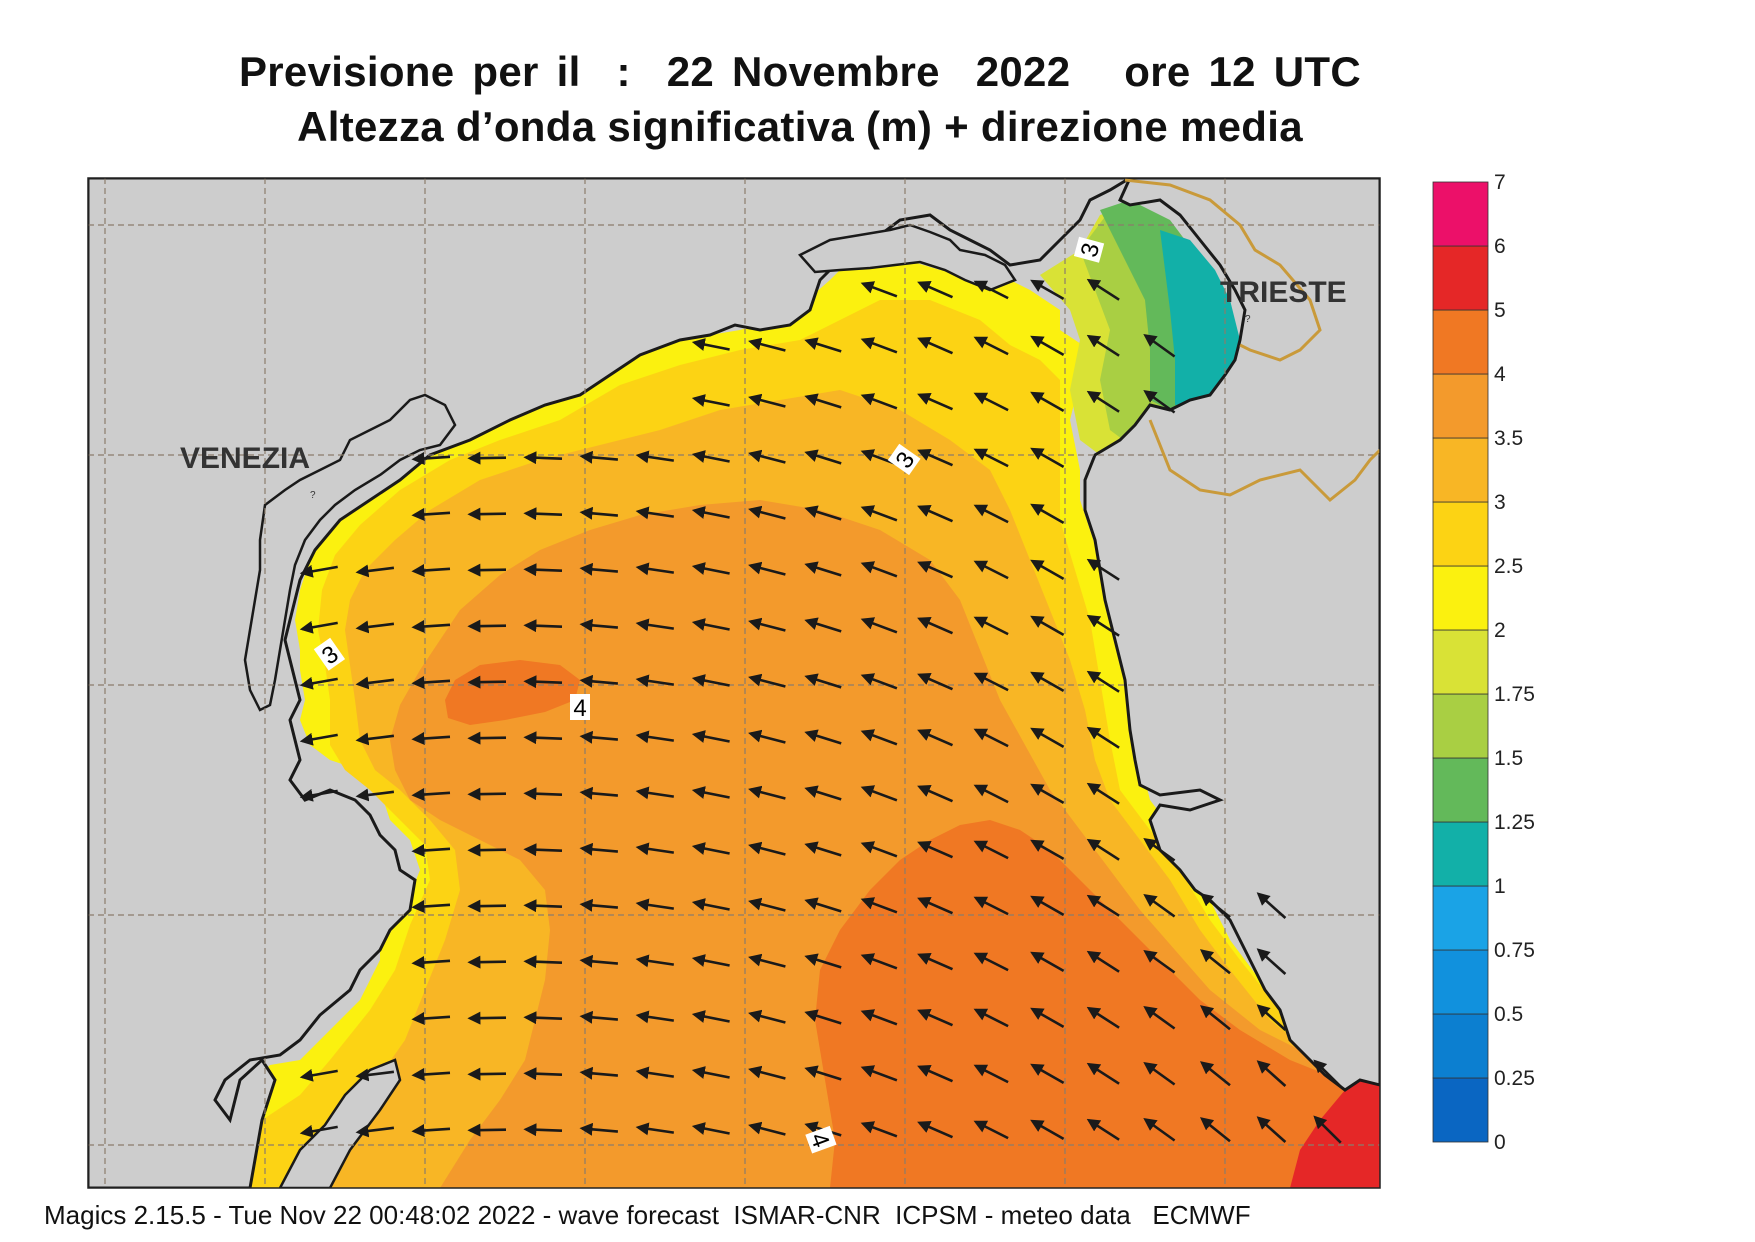 The height and width of the screenshot is (1242, 1755). I want to click on city-label-trieste: TRIESTE, so click(1283, 292).